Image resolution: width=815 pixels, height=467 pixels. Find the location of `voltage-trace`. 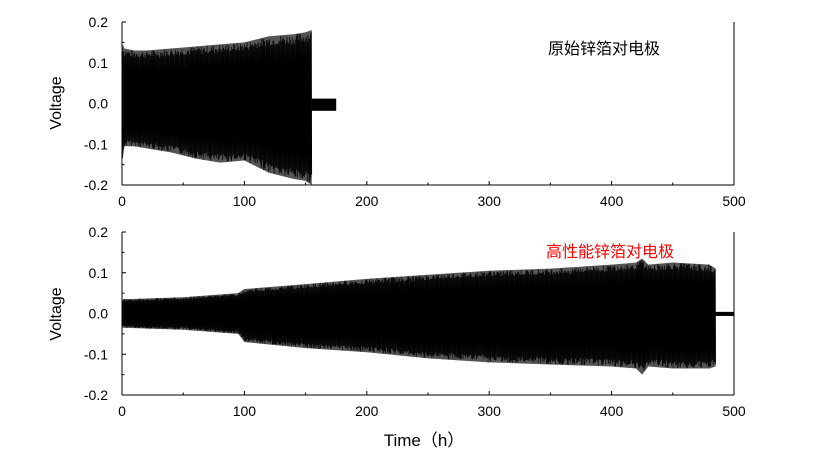

voltage-trace is located at coordinates (217, 107).